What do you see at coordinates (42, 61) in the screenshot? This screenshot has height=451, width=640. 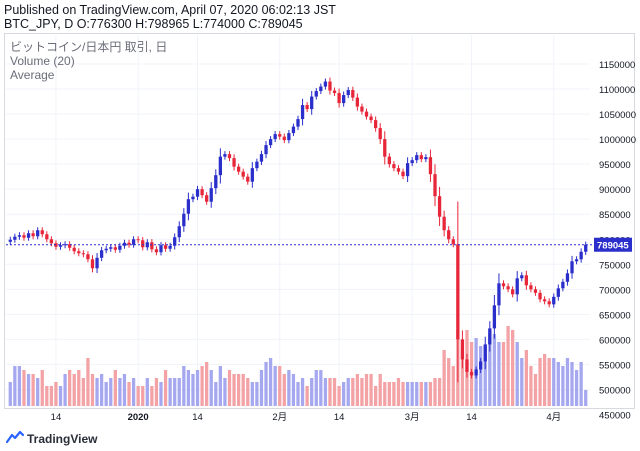 I see `volume-legend: Volume (20)` at bounding box center [42, 61].